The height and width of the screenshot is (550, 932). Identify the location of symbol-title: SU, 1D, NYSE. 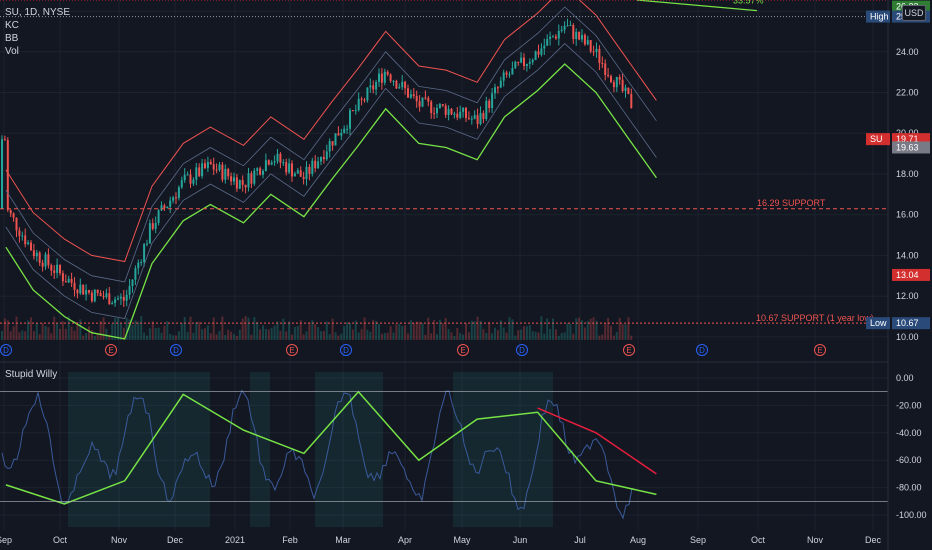
(38, 12).